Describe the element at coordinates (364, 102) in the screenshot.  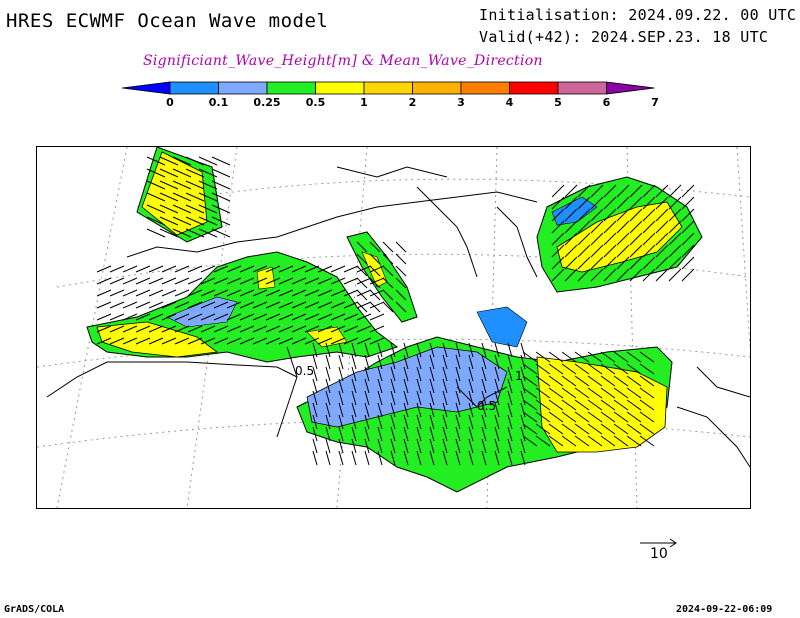
I see `colorbar-tick-label: 1` at that location.